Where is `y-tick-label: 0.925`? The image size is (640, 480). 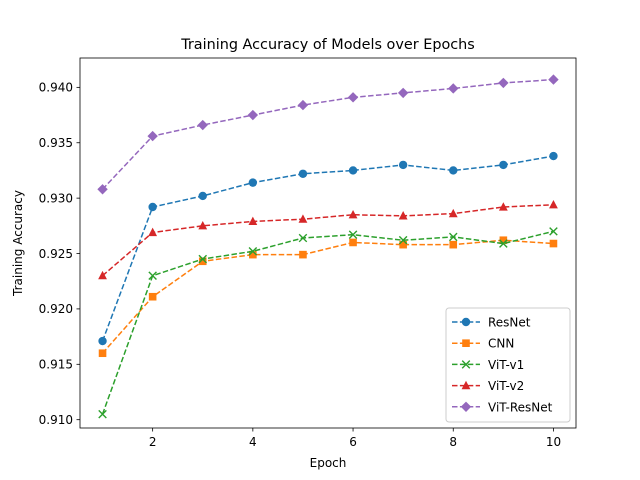
y-tick-label: 0.925 is located at coordinates (56, 254).